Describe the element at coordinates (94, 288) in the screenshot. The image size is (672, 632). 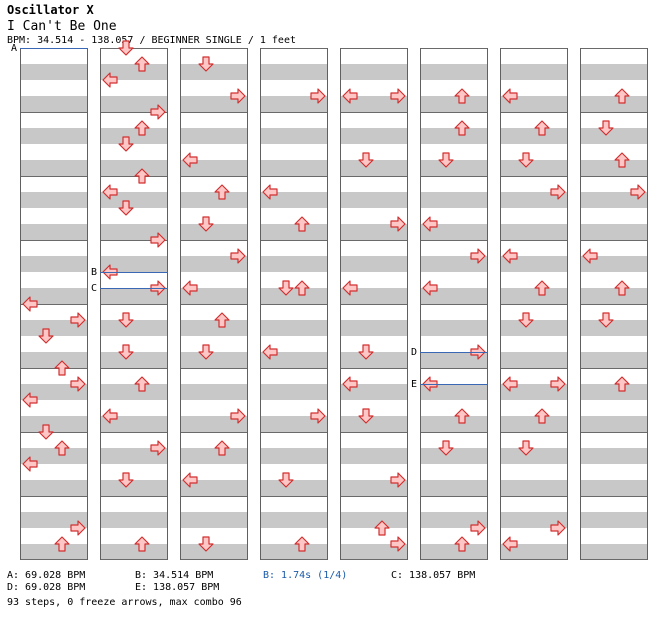
I see `bpm-change-label: C` at that location.